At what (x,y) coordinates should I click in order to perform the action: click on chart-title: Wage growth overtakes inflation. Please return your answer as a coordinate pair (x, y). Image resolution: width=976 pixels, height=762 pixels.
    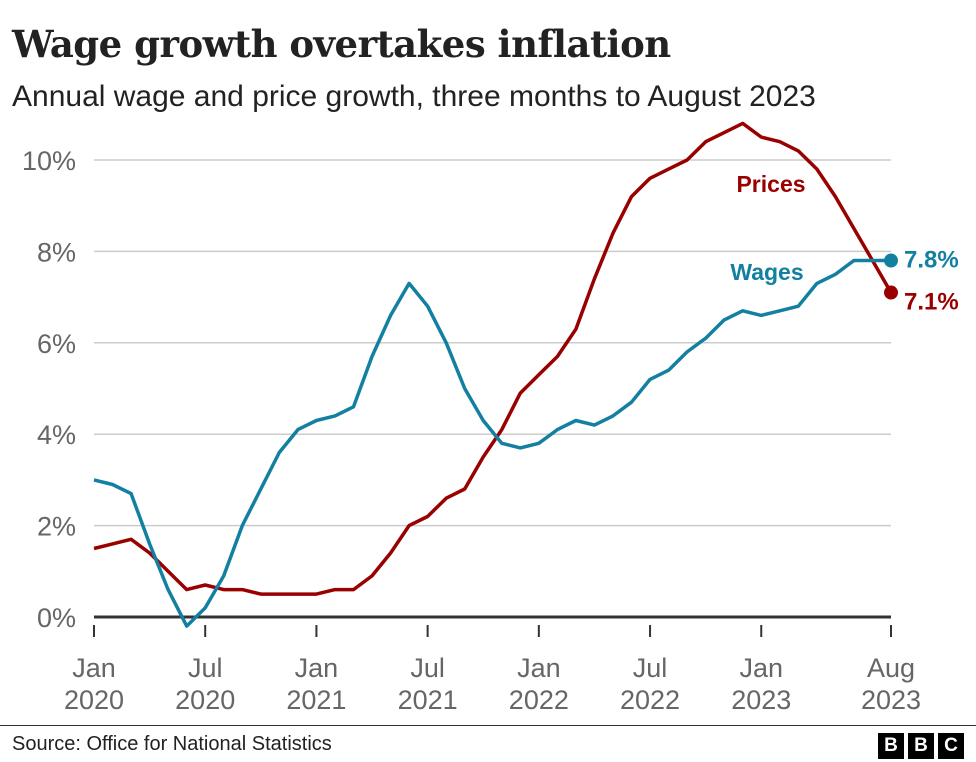
    Looking at the image, I should click on (341, 44).